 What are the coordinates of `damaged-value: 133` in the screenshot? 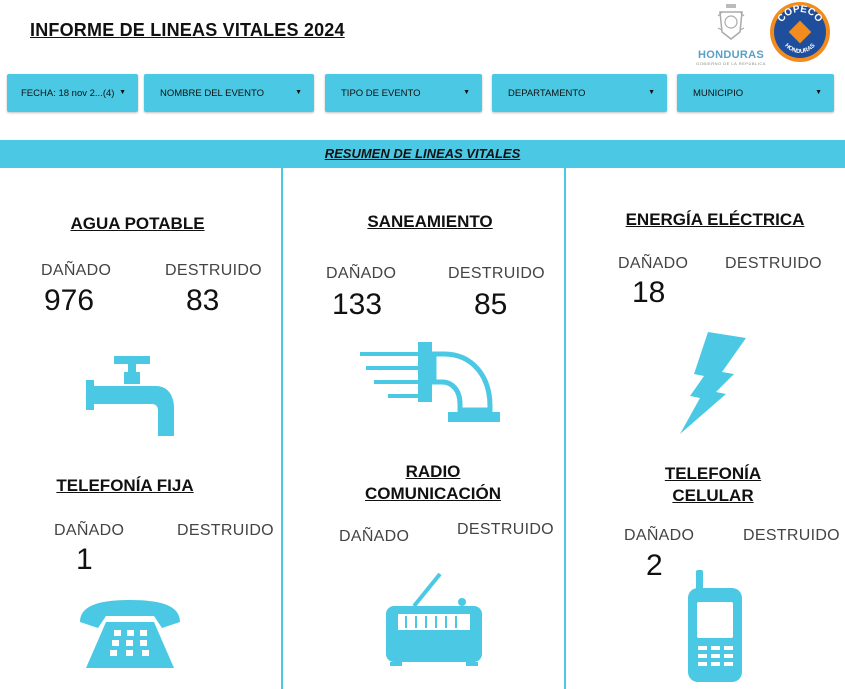 It's located at (357, 304).